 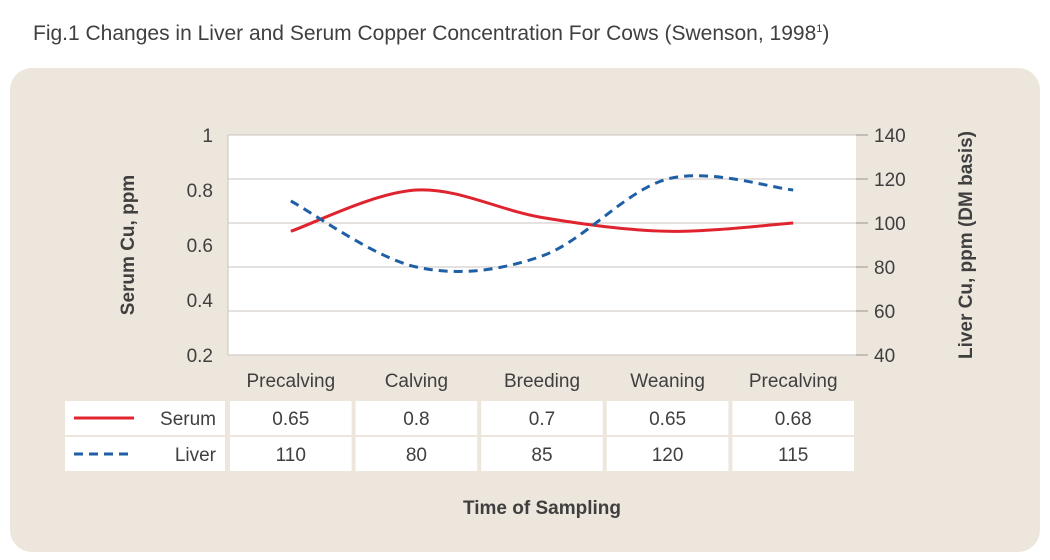 I want to click on legend-label-serum: Serum, so click(x=188, y=419).